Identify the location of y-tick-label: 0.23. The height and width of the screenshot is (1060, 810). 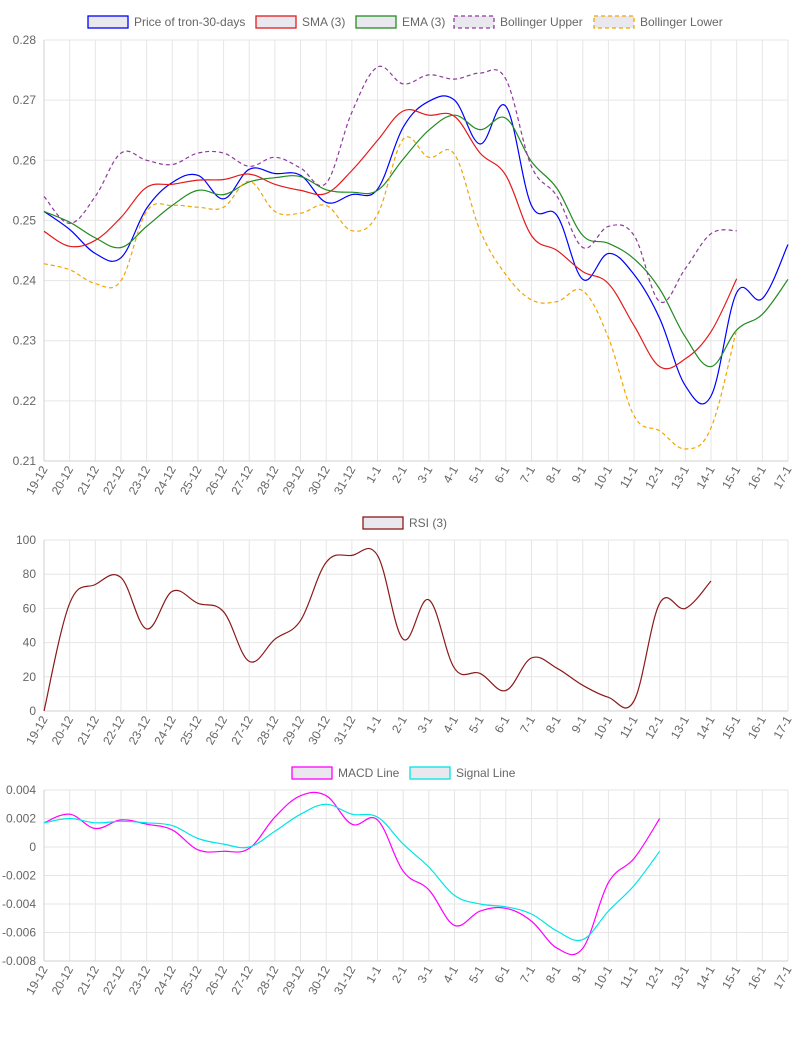
(25, 341).